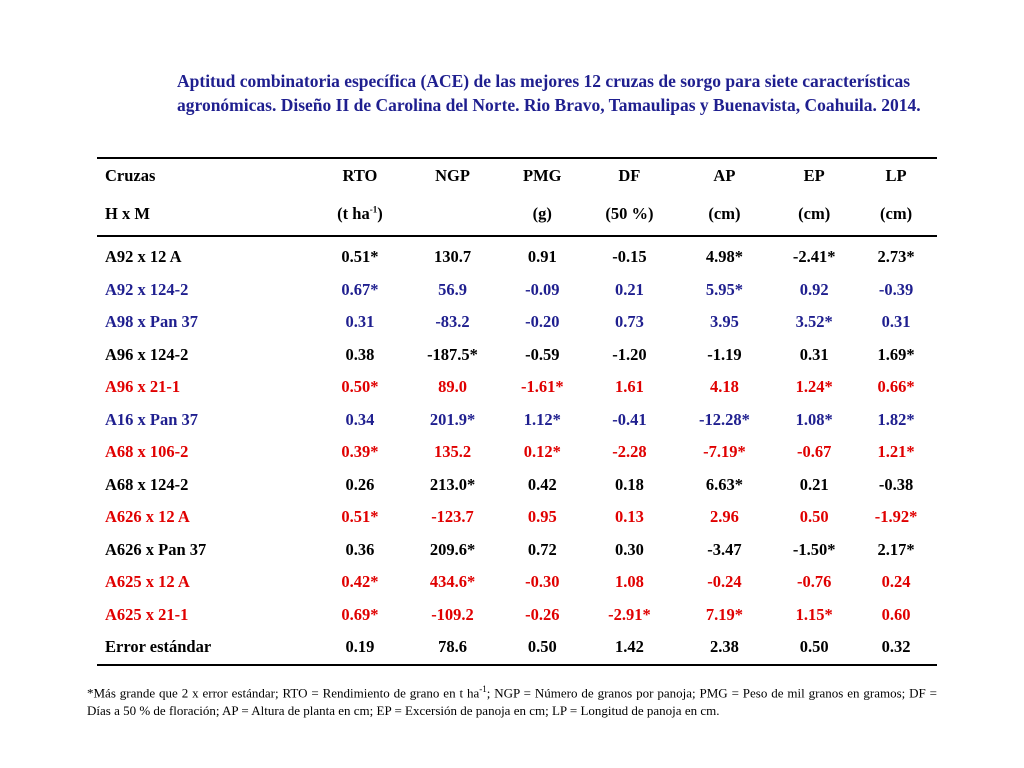 This screenshot has height=768, width=1024. What do you see at coordinates (452, 549) in the screenshot?
I see `value-cell: 209.6*` at bounding box center [452, 549].